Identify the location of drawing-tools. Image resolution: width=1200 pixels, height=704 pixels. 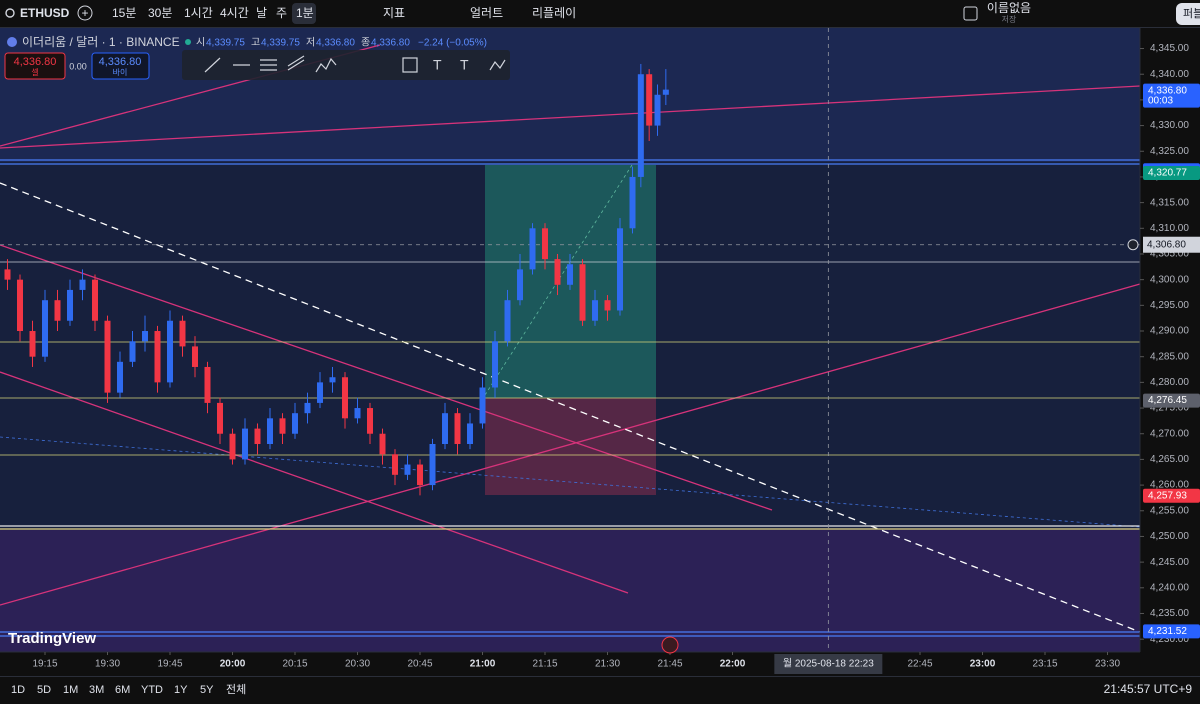
(355, 64).